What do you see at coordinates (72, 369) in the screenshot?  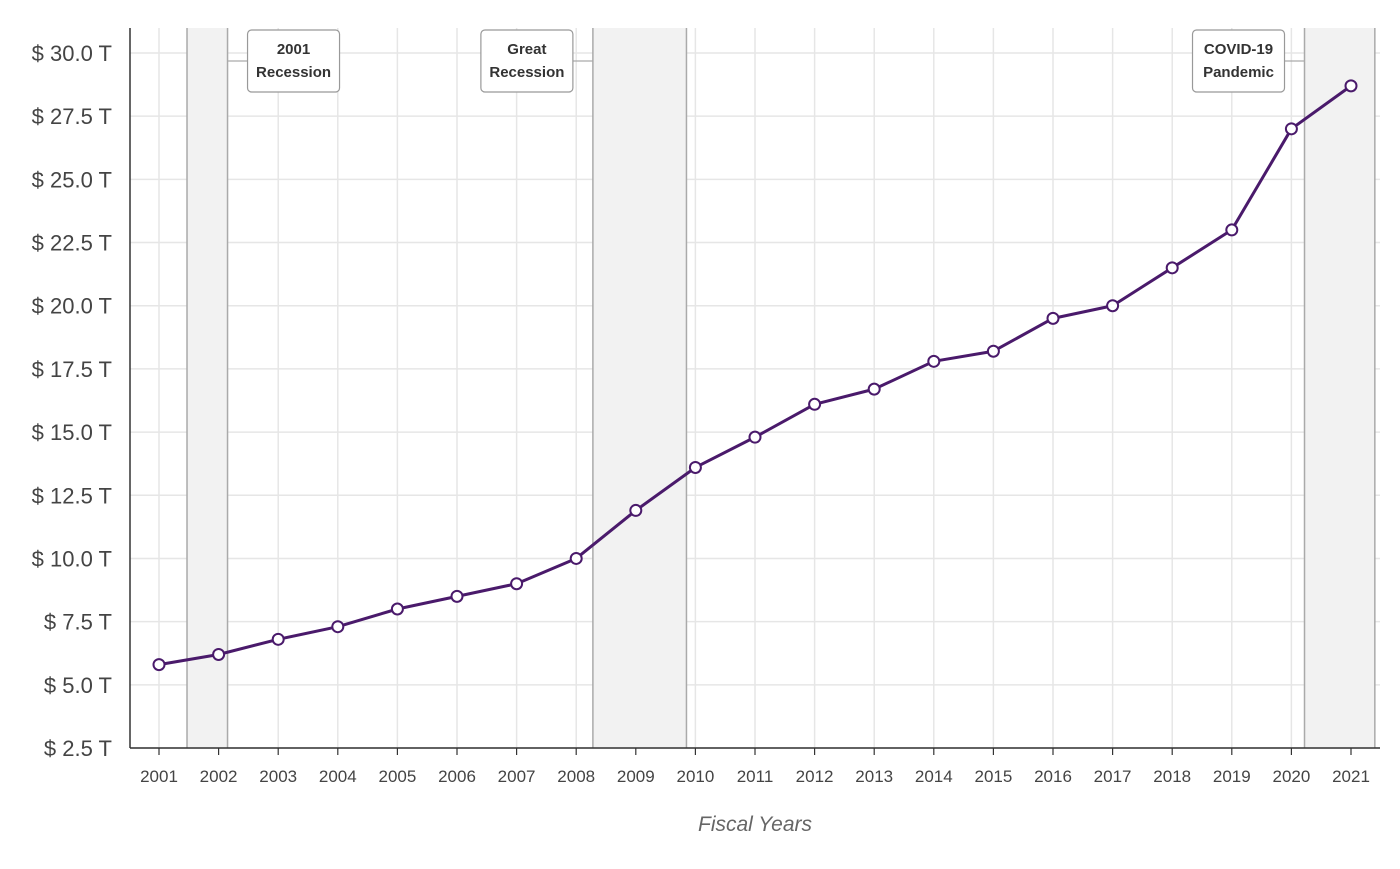 I see `y-tick-label: $ 17.5 T` at bounding box center [72, 369].